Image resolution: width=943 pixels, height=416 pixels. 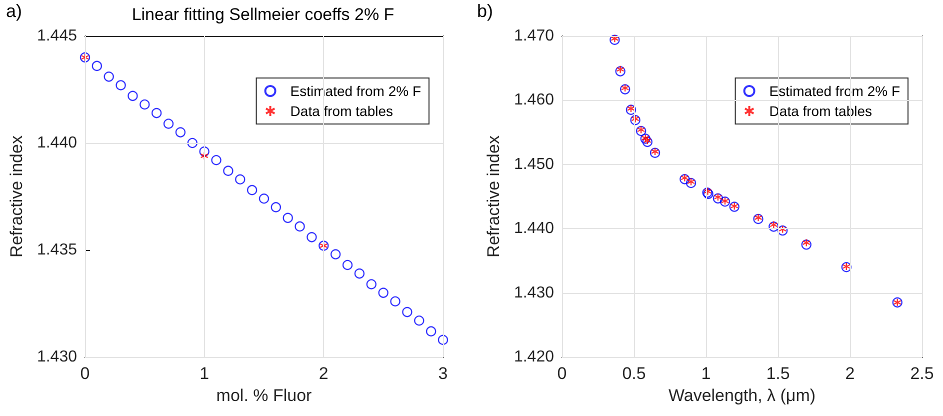 I want to click on legend-label: Estimated from 2% F, so click(x=355, y=91).